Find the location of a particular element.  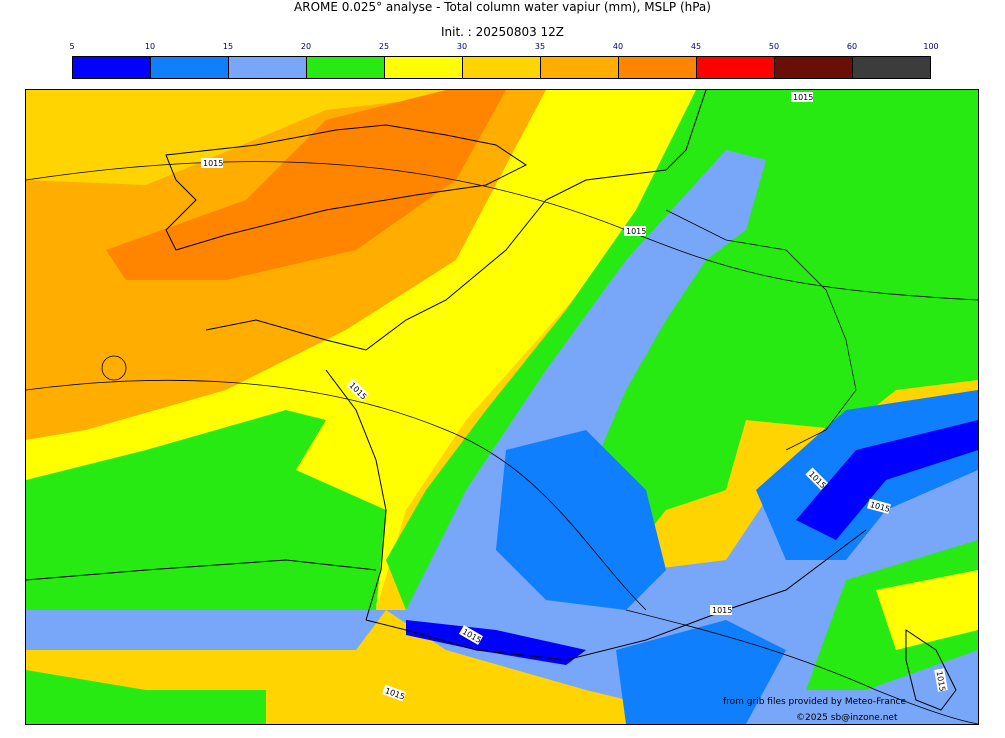

colorbar-tick: 20 is located at coordinates (306, 46).